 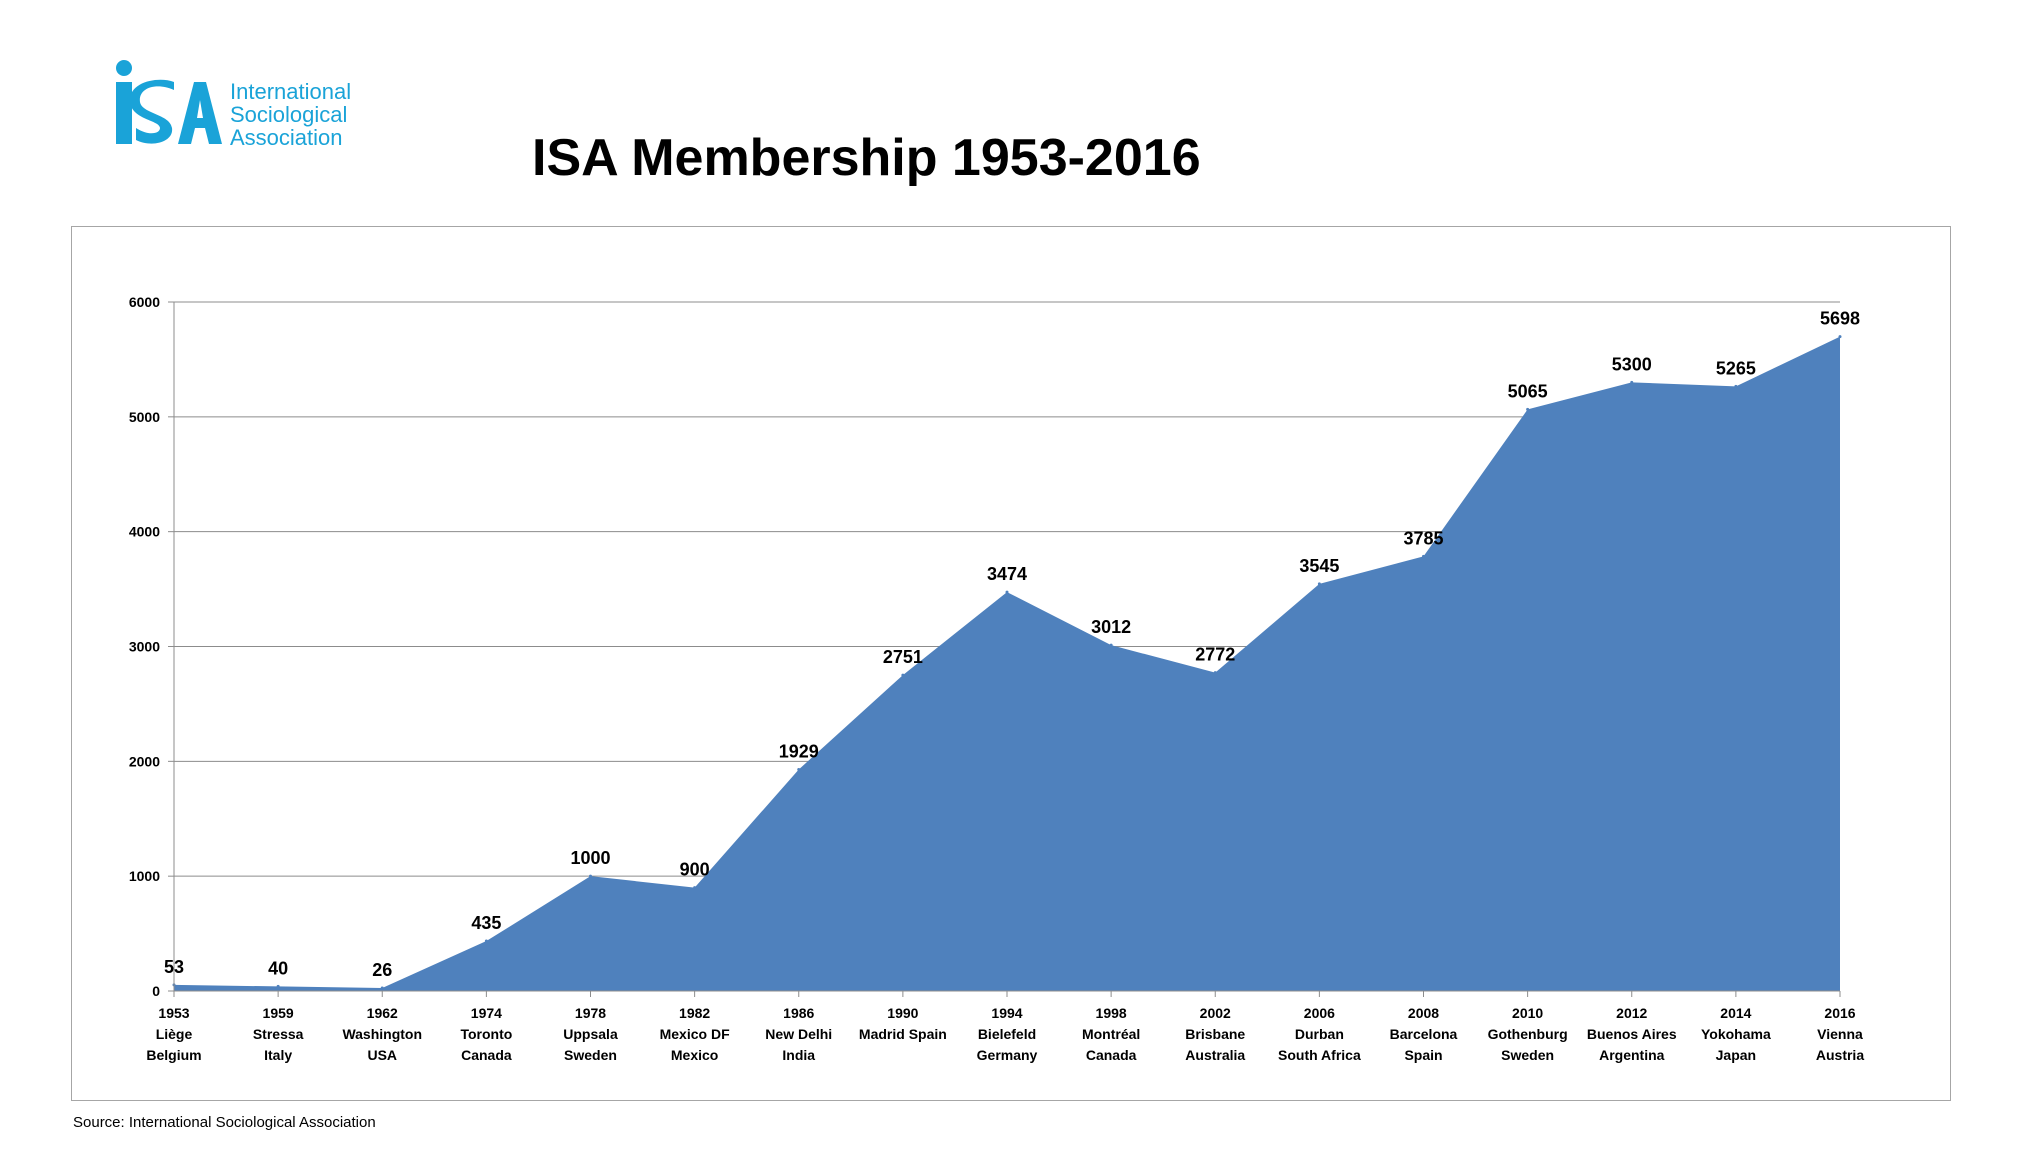 I want to click on y-tick-label: 3000, so click(x=144, y=647).